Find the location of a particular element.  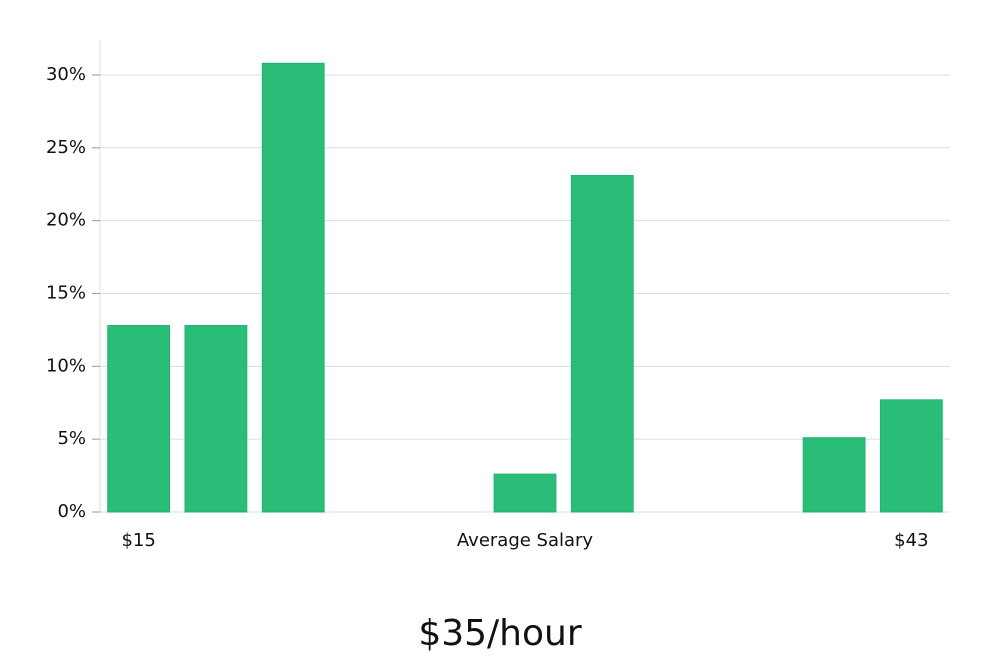

y-tick-label: 30% is located at coordinates (66, 74).